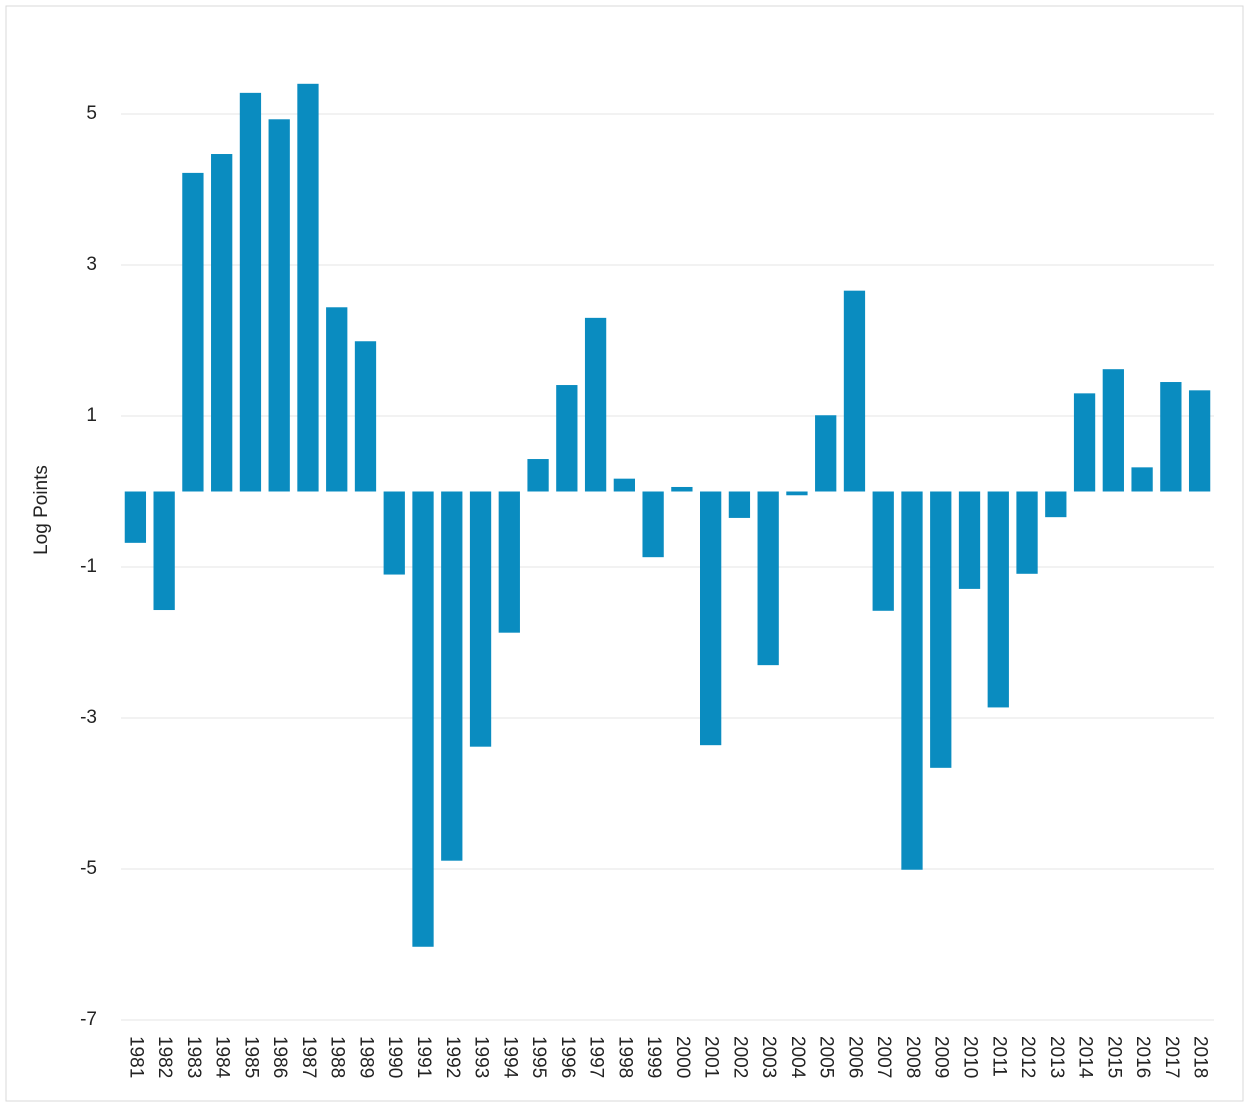 The height and width of the screenshot is (1107, 1249). Describe the element at coordinates (365, 1057) in the screenshot. I see `x-tick-label: 1989` at that location.